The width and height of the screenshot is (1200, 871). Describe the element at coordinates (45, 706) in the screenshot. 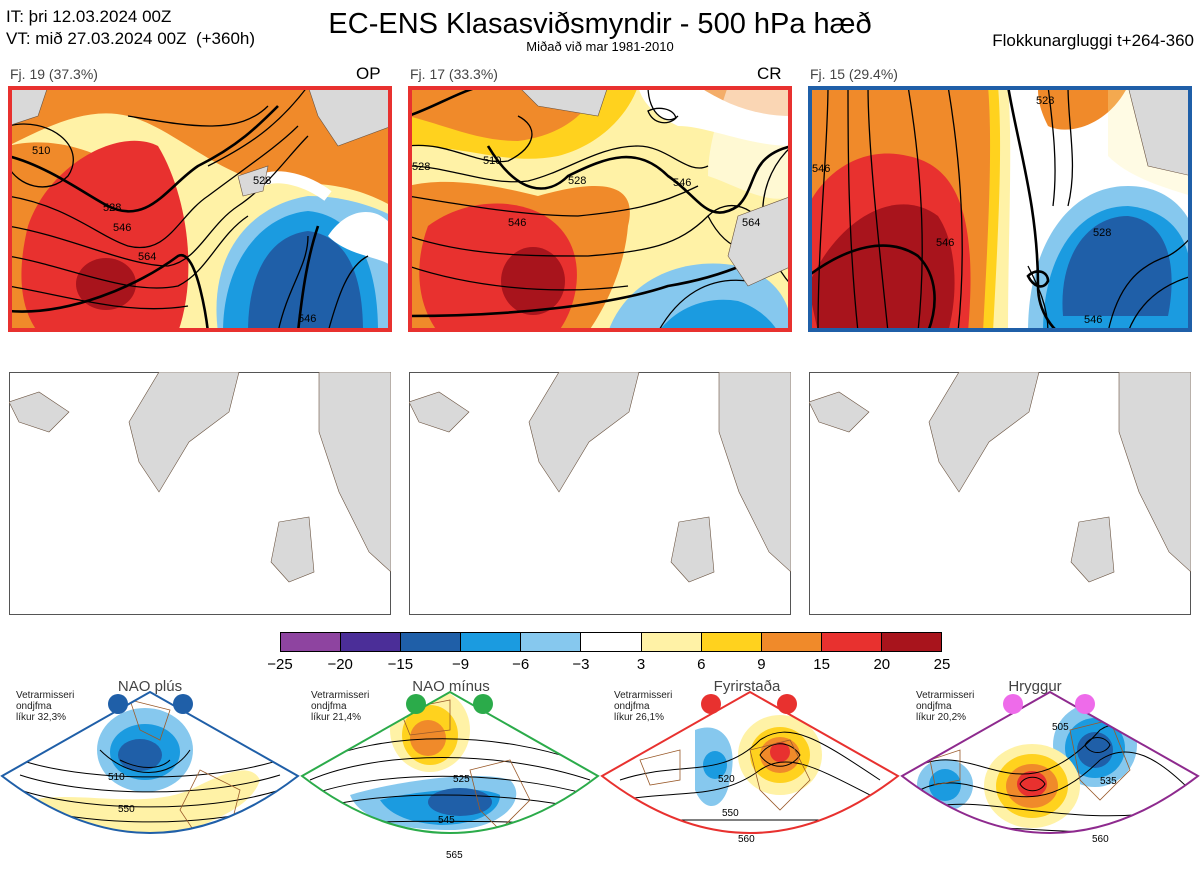

I see `regime-1-prob: Vetrarmisseri ondjfma líkur 32,3%` at that location.